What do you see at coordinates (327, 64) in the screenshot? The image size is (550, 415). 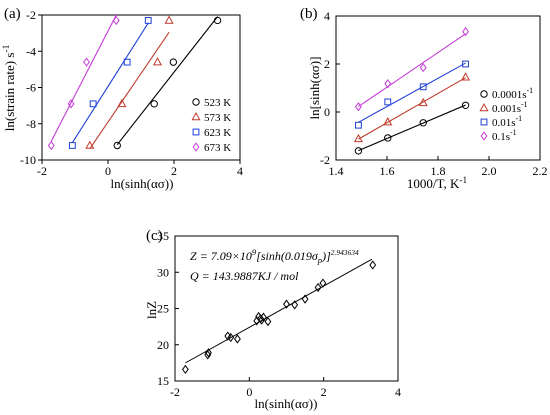 I see `y-tick-label: 2` at bounding box center [327, 64].